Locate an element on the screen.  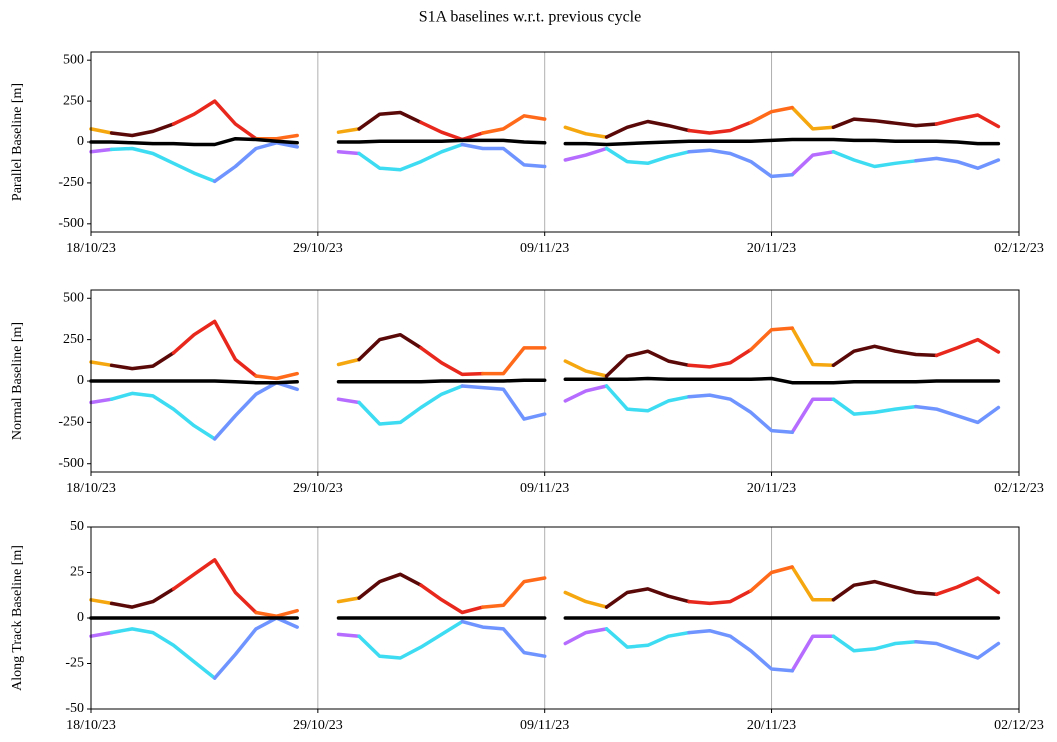
y-tick-label: -25 is located at coordinates (74, 663).